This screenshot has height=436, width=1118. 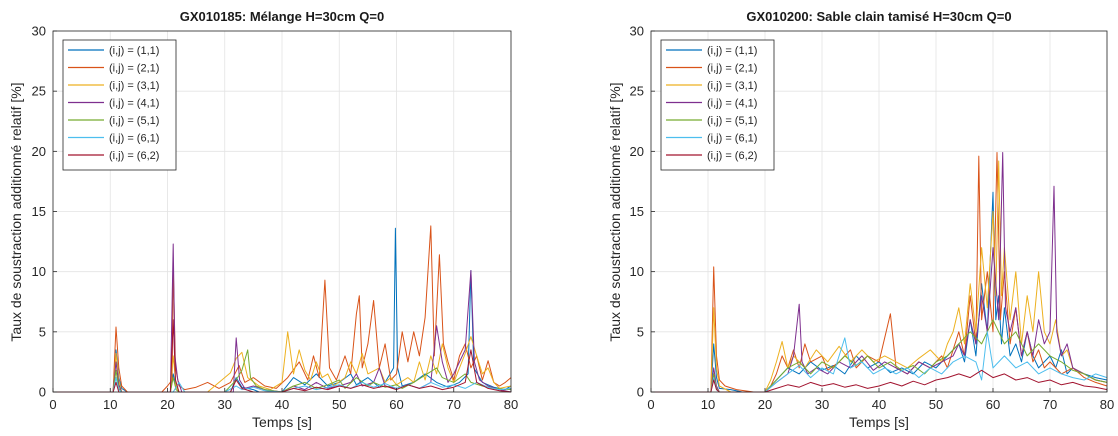 What do you see at coordinates (52, 404) in the screenshot?
I see `left-x-tick-label: 0` at bounding box center [52, 404].